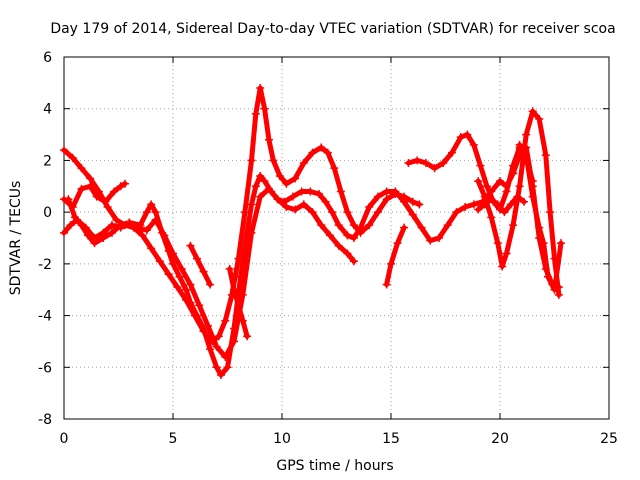  Describe the element at coordinates (609, 439) in the screenshot. I see `x-tick-label: 25` at that location.